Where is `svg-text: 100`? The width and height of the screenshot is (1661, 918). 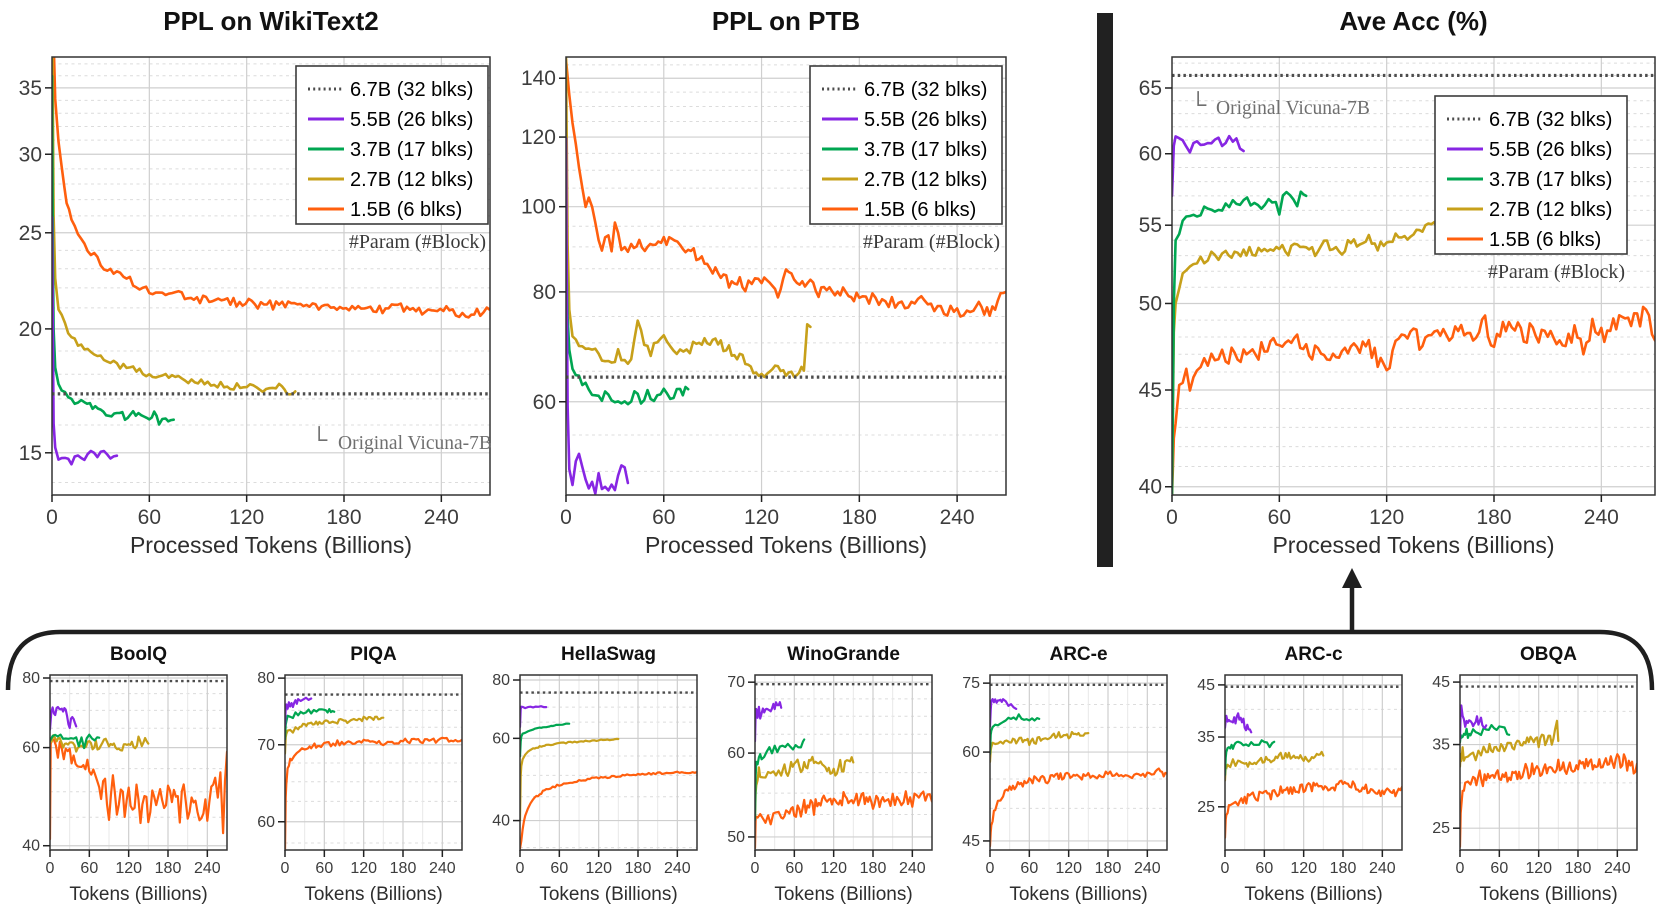
svg-text: 100 is located at coordinates (538, 207).